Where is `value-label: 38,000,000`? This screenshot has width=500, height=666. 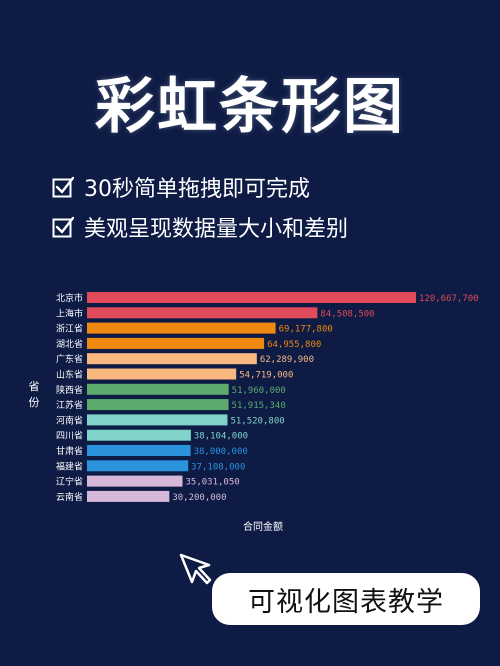 value-label: 38,000,000 is located at coordinates (221, 452).